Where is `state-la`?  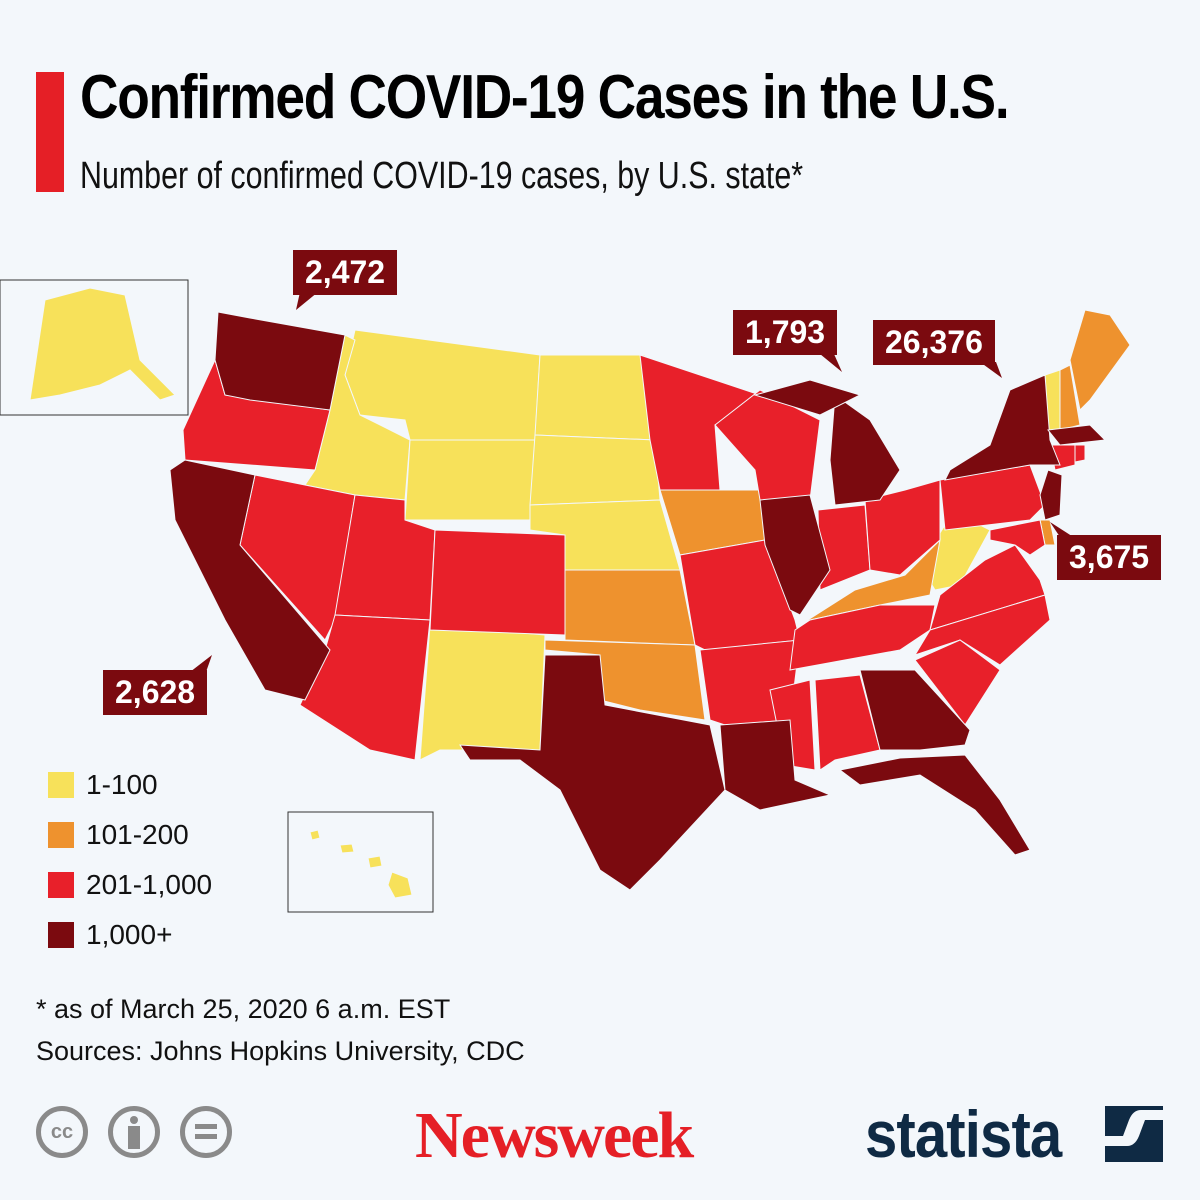
state-la is located at coordinates (775, 765).